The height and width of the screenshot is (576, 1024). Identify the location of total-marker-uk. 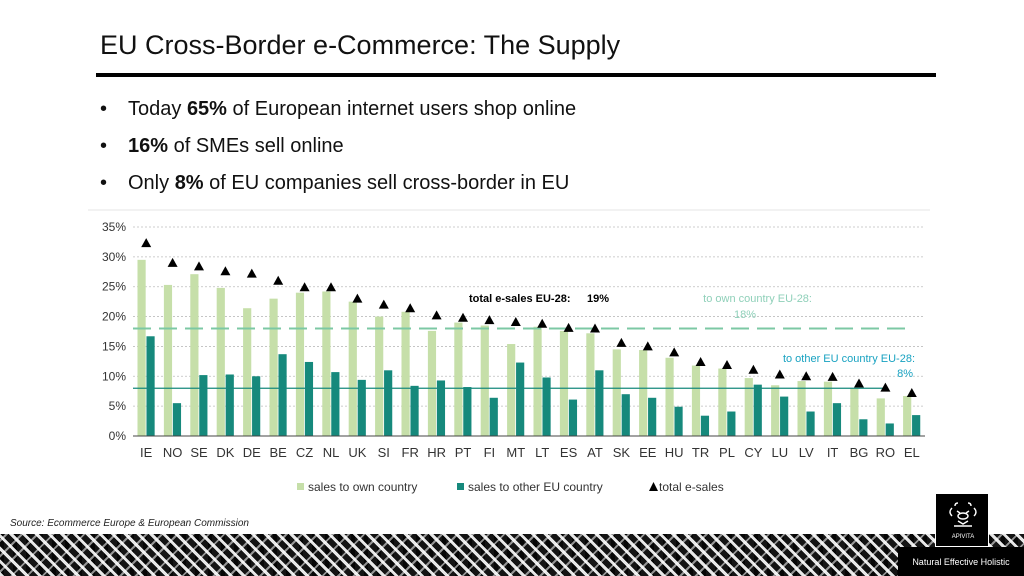
(357, 298).